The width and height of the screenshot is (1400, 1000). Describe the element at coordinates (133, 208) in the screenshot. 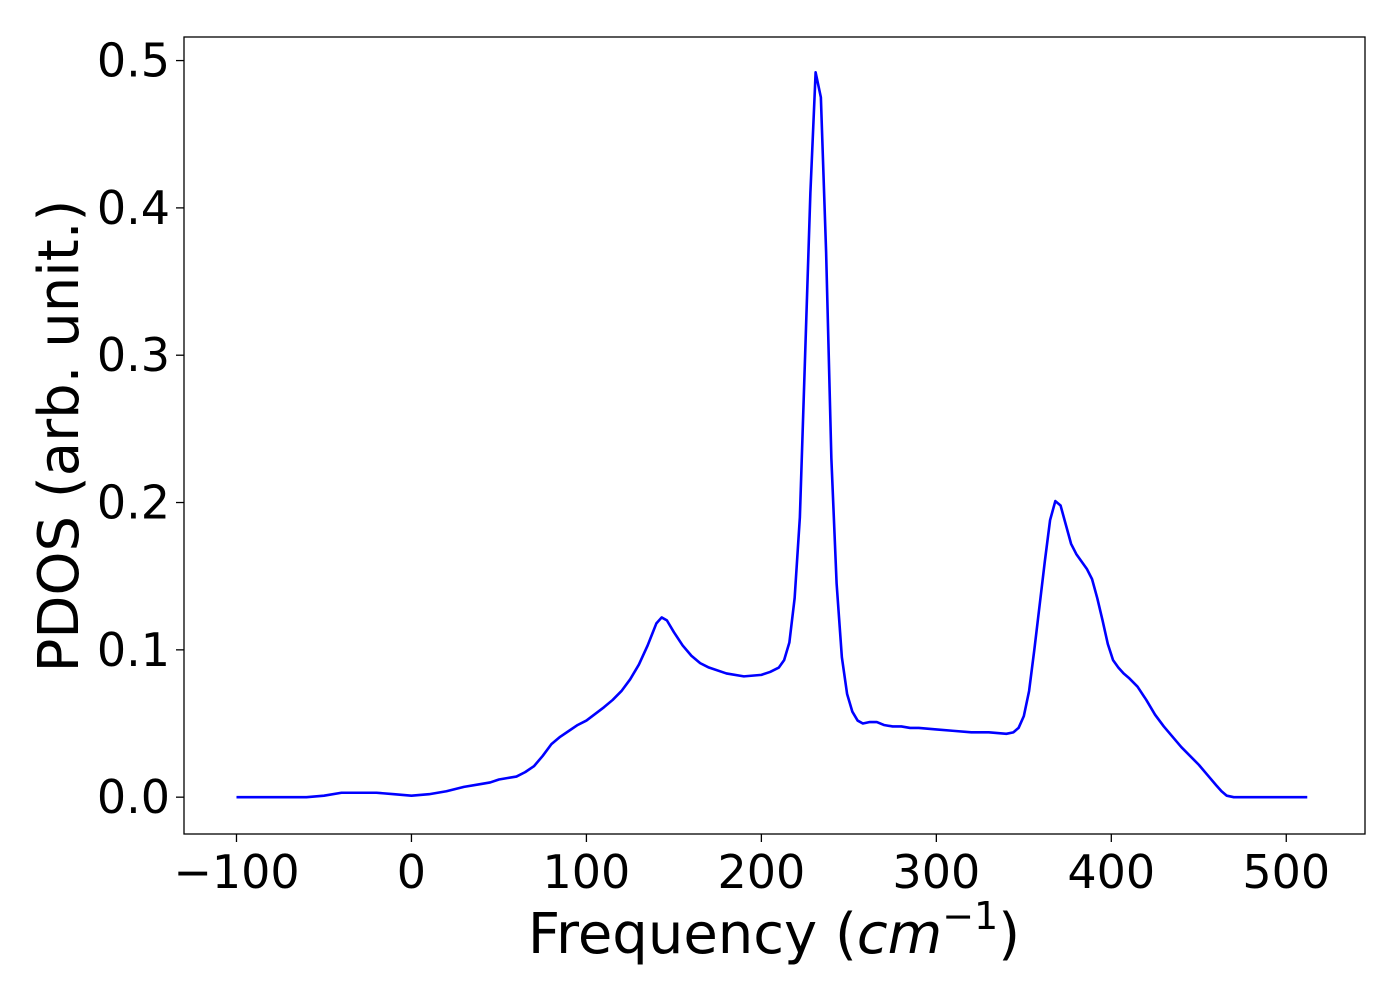

I see `y-tick-label: 0.4` at that location.